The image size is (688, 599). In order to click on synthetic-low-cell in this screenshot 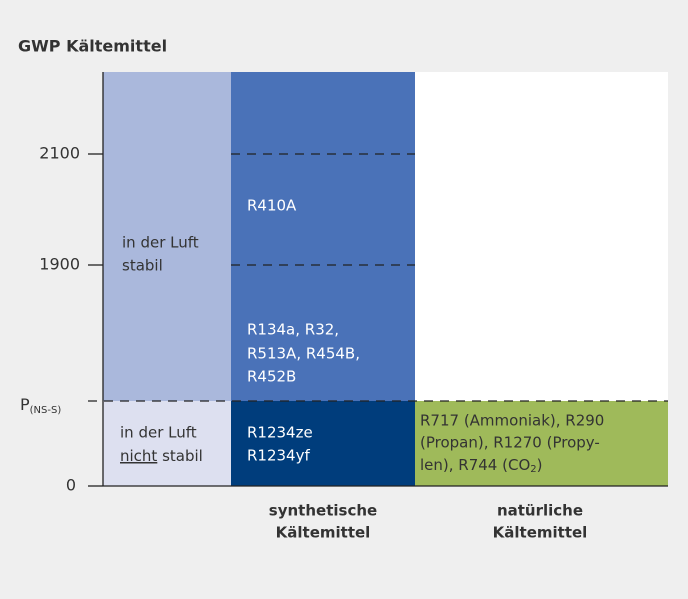, I will do `click(323, 443)`.